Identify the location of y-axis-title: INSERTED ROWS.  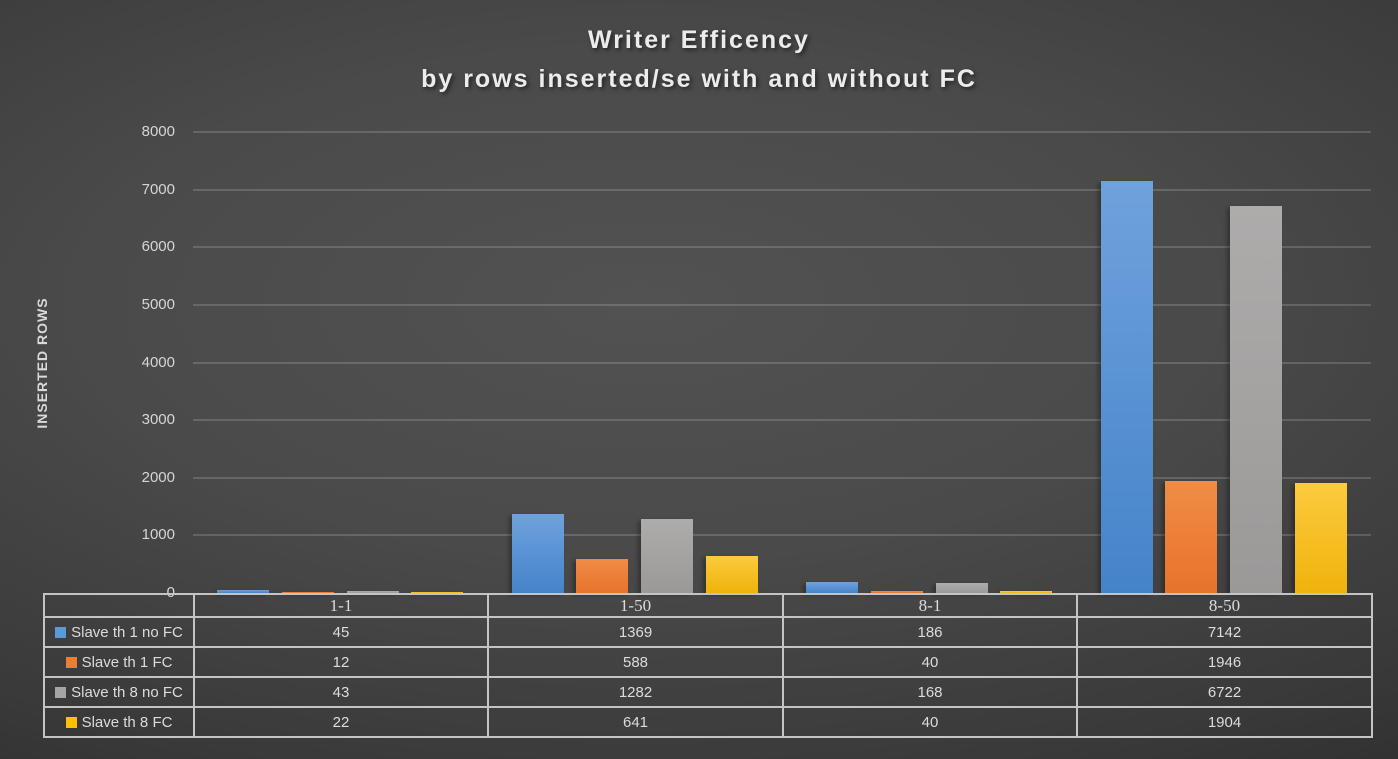
(42, 363).